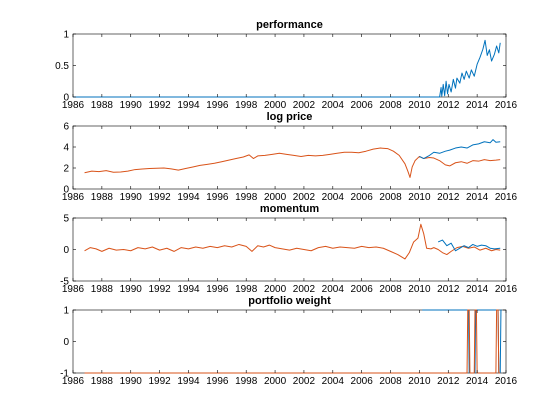 The height and width of the screenshot is (420, 560). What do you see at coordinates (66, 219) in the screenshot?
I see `y-tick-label: 5` at bounding box center [66, 219].